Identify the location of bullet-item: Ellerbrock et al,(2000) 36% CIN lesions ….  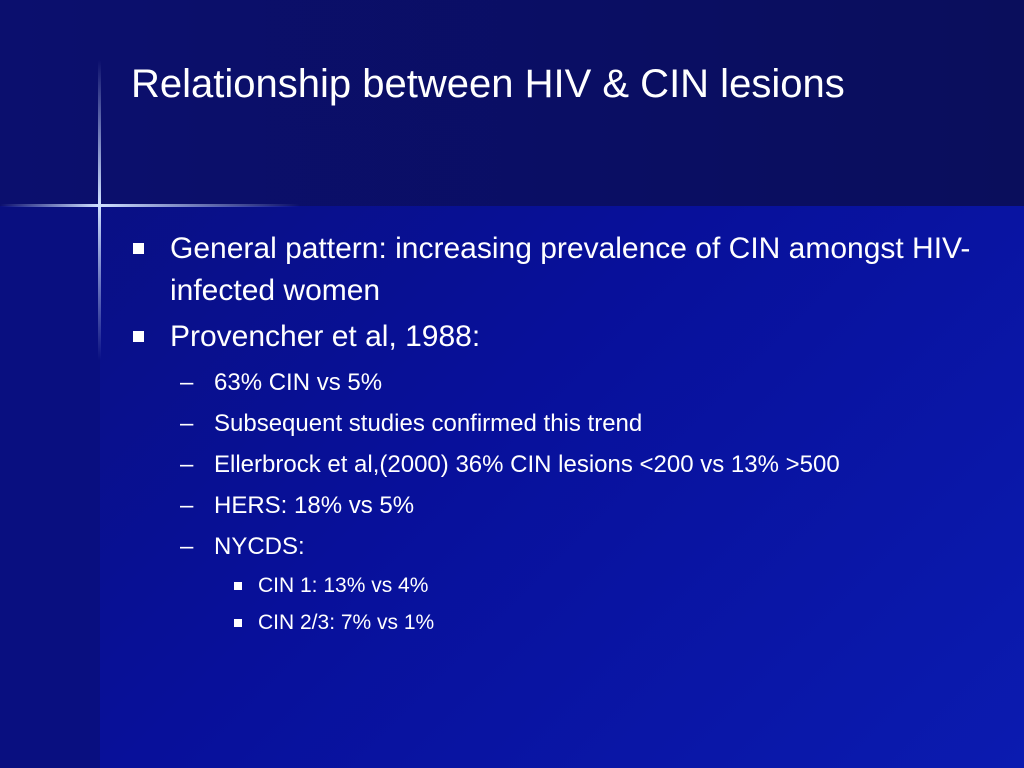
(560, 464).